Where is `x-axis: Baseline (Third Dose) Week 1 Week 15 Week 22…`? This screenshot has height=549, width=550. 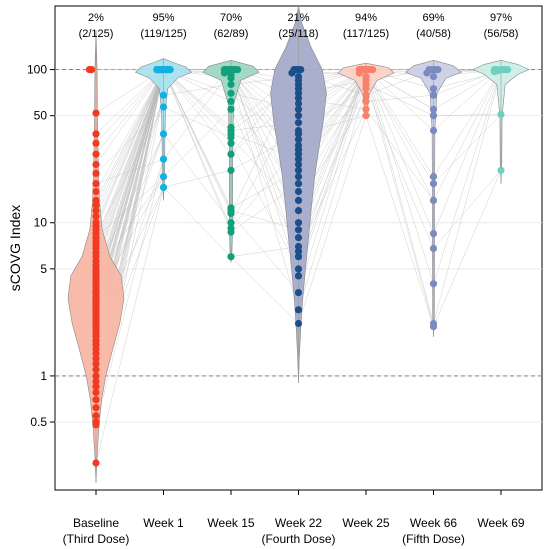
x-axis: Baseline (Third Dose) Week 1 Week 15 Week 22… is located at coordinates (294, 518).